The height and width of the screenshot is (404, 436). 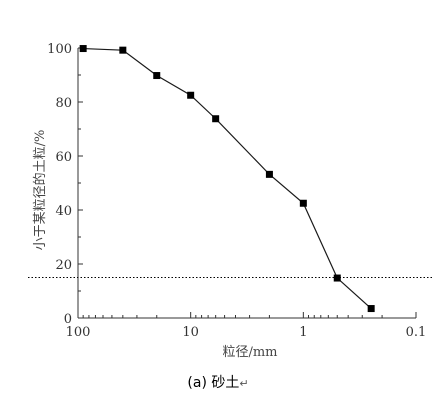 What do you see at coordinates (63, 265) in the screenshot?
I see `y-tick-label-1: 20` at bounding box center [63, 265].